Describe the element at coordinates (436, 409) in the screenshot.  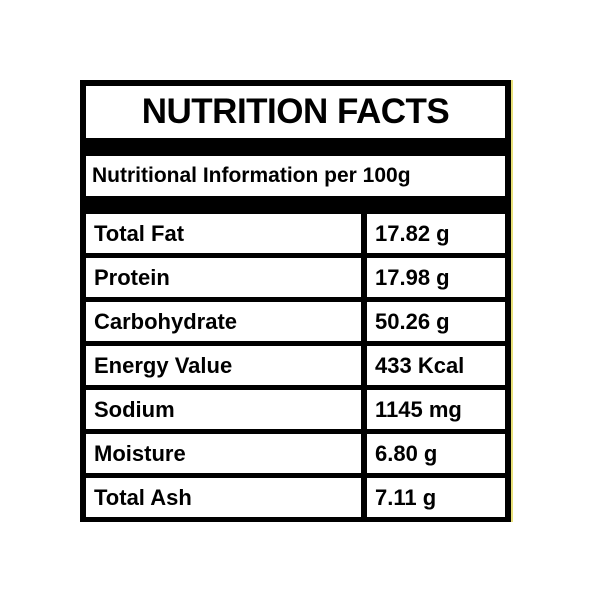
I see `nutrient-value: 1145 mg` at that location.